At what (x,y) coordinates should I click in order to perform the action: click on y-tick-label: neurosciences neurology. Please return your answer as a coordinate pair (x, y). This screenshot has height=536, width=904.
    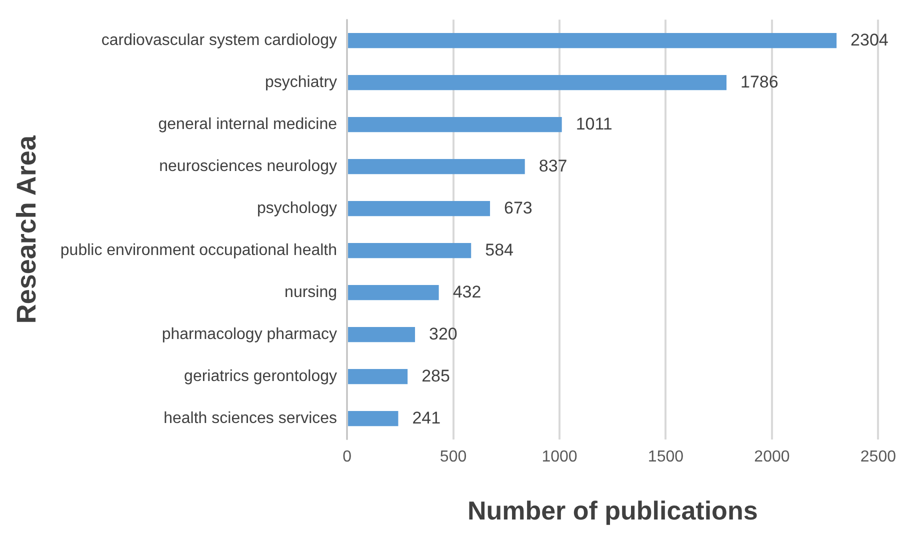
    Looking at the image, I should click on (248, 167).